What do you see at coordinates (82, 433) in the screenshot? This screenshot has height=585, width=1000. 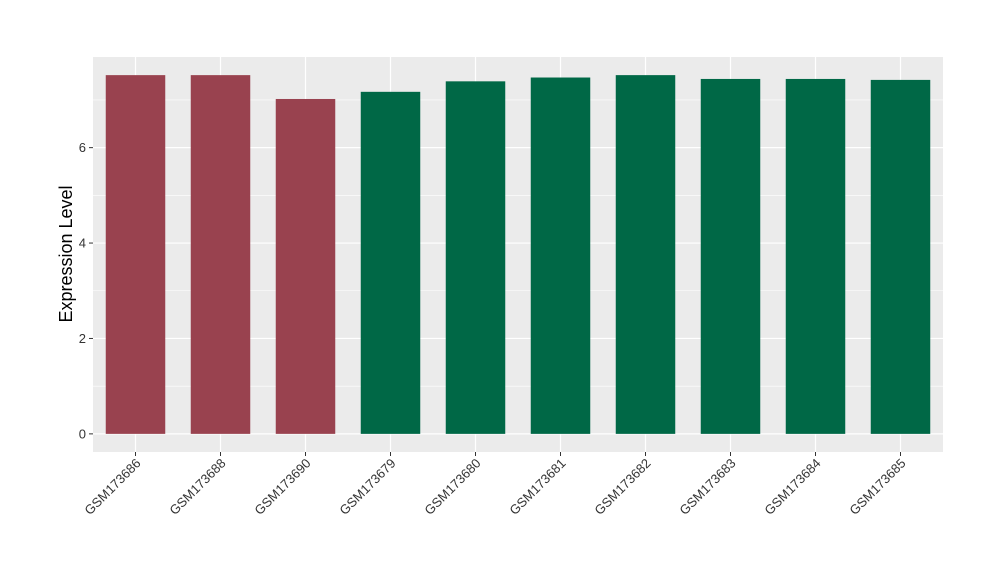 I see `y-tick-label: 0` at bounding box center [82, 433].